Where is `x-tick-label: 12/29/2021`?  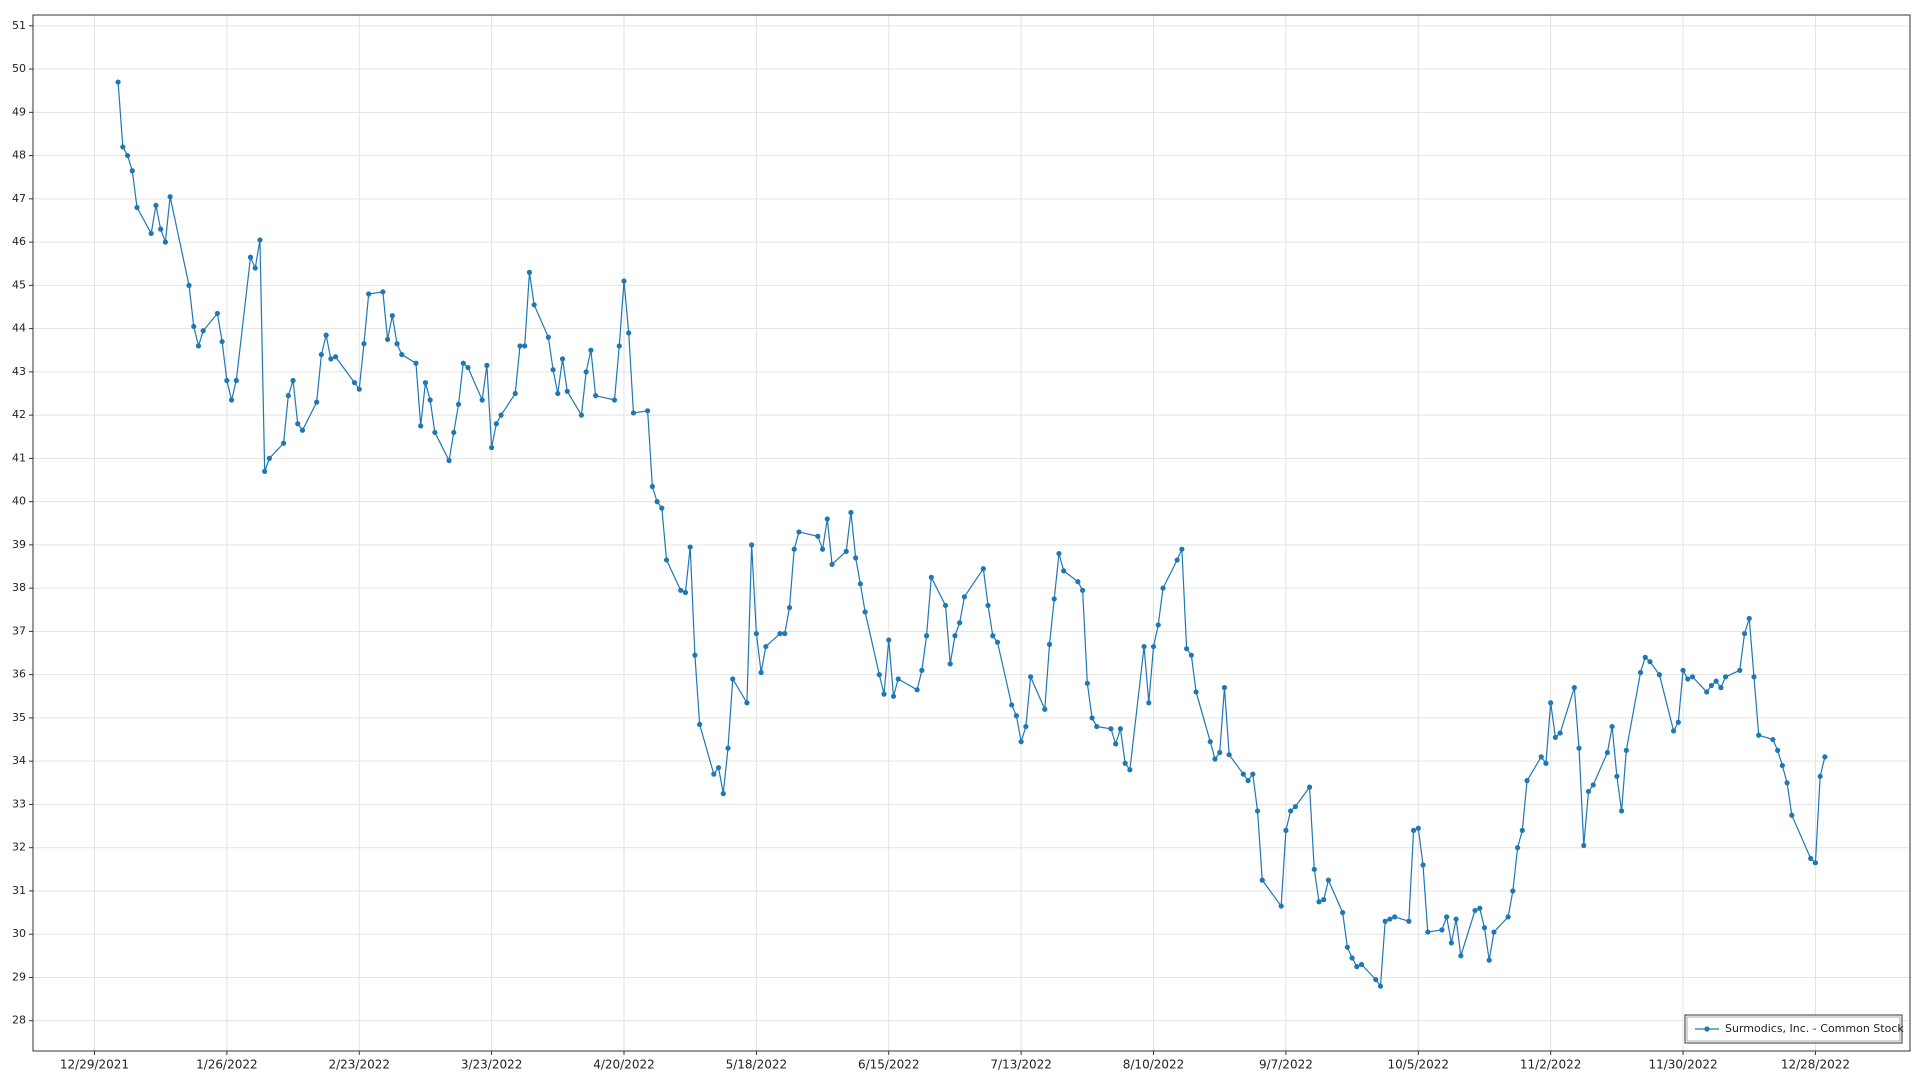 x-tick-label: 12/29/2021 is located at coordinates (94, 1065).